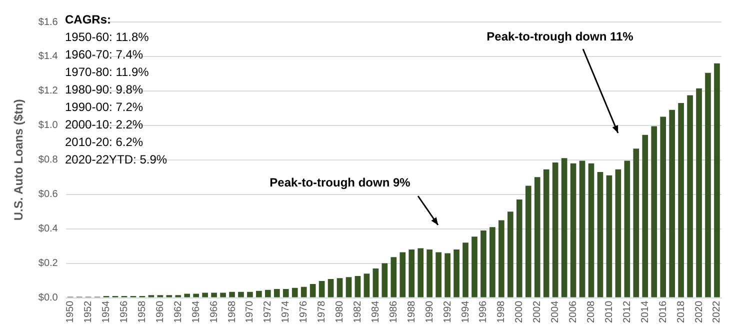  Describe the element at coordinates (484, 312) in the screenshot. I see `x-tick-label: 1996` at that location.